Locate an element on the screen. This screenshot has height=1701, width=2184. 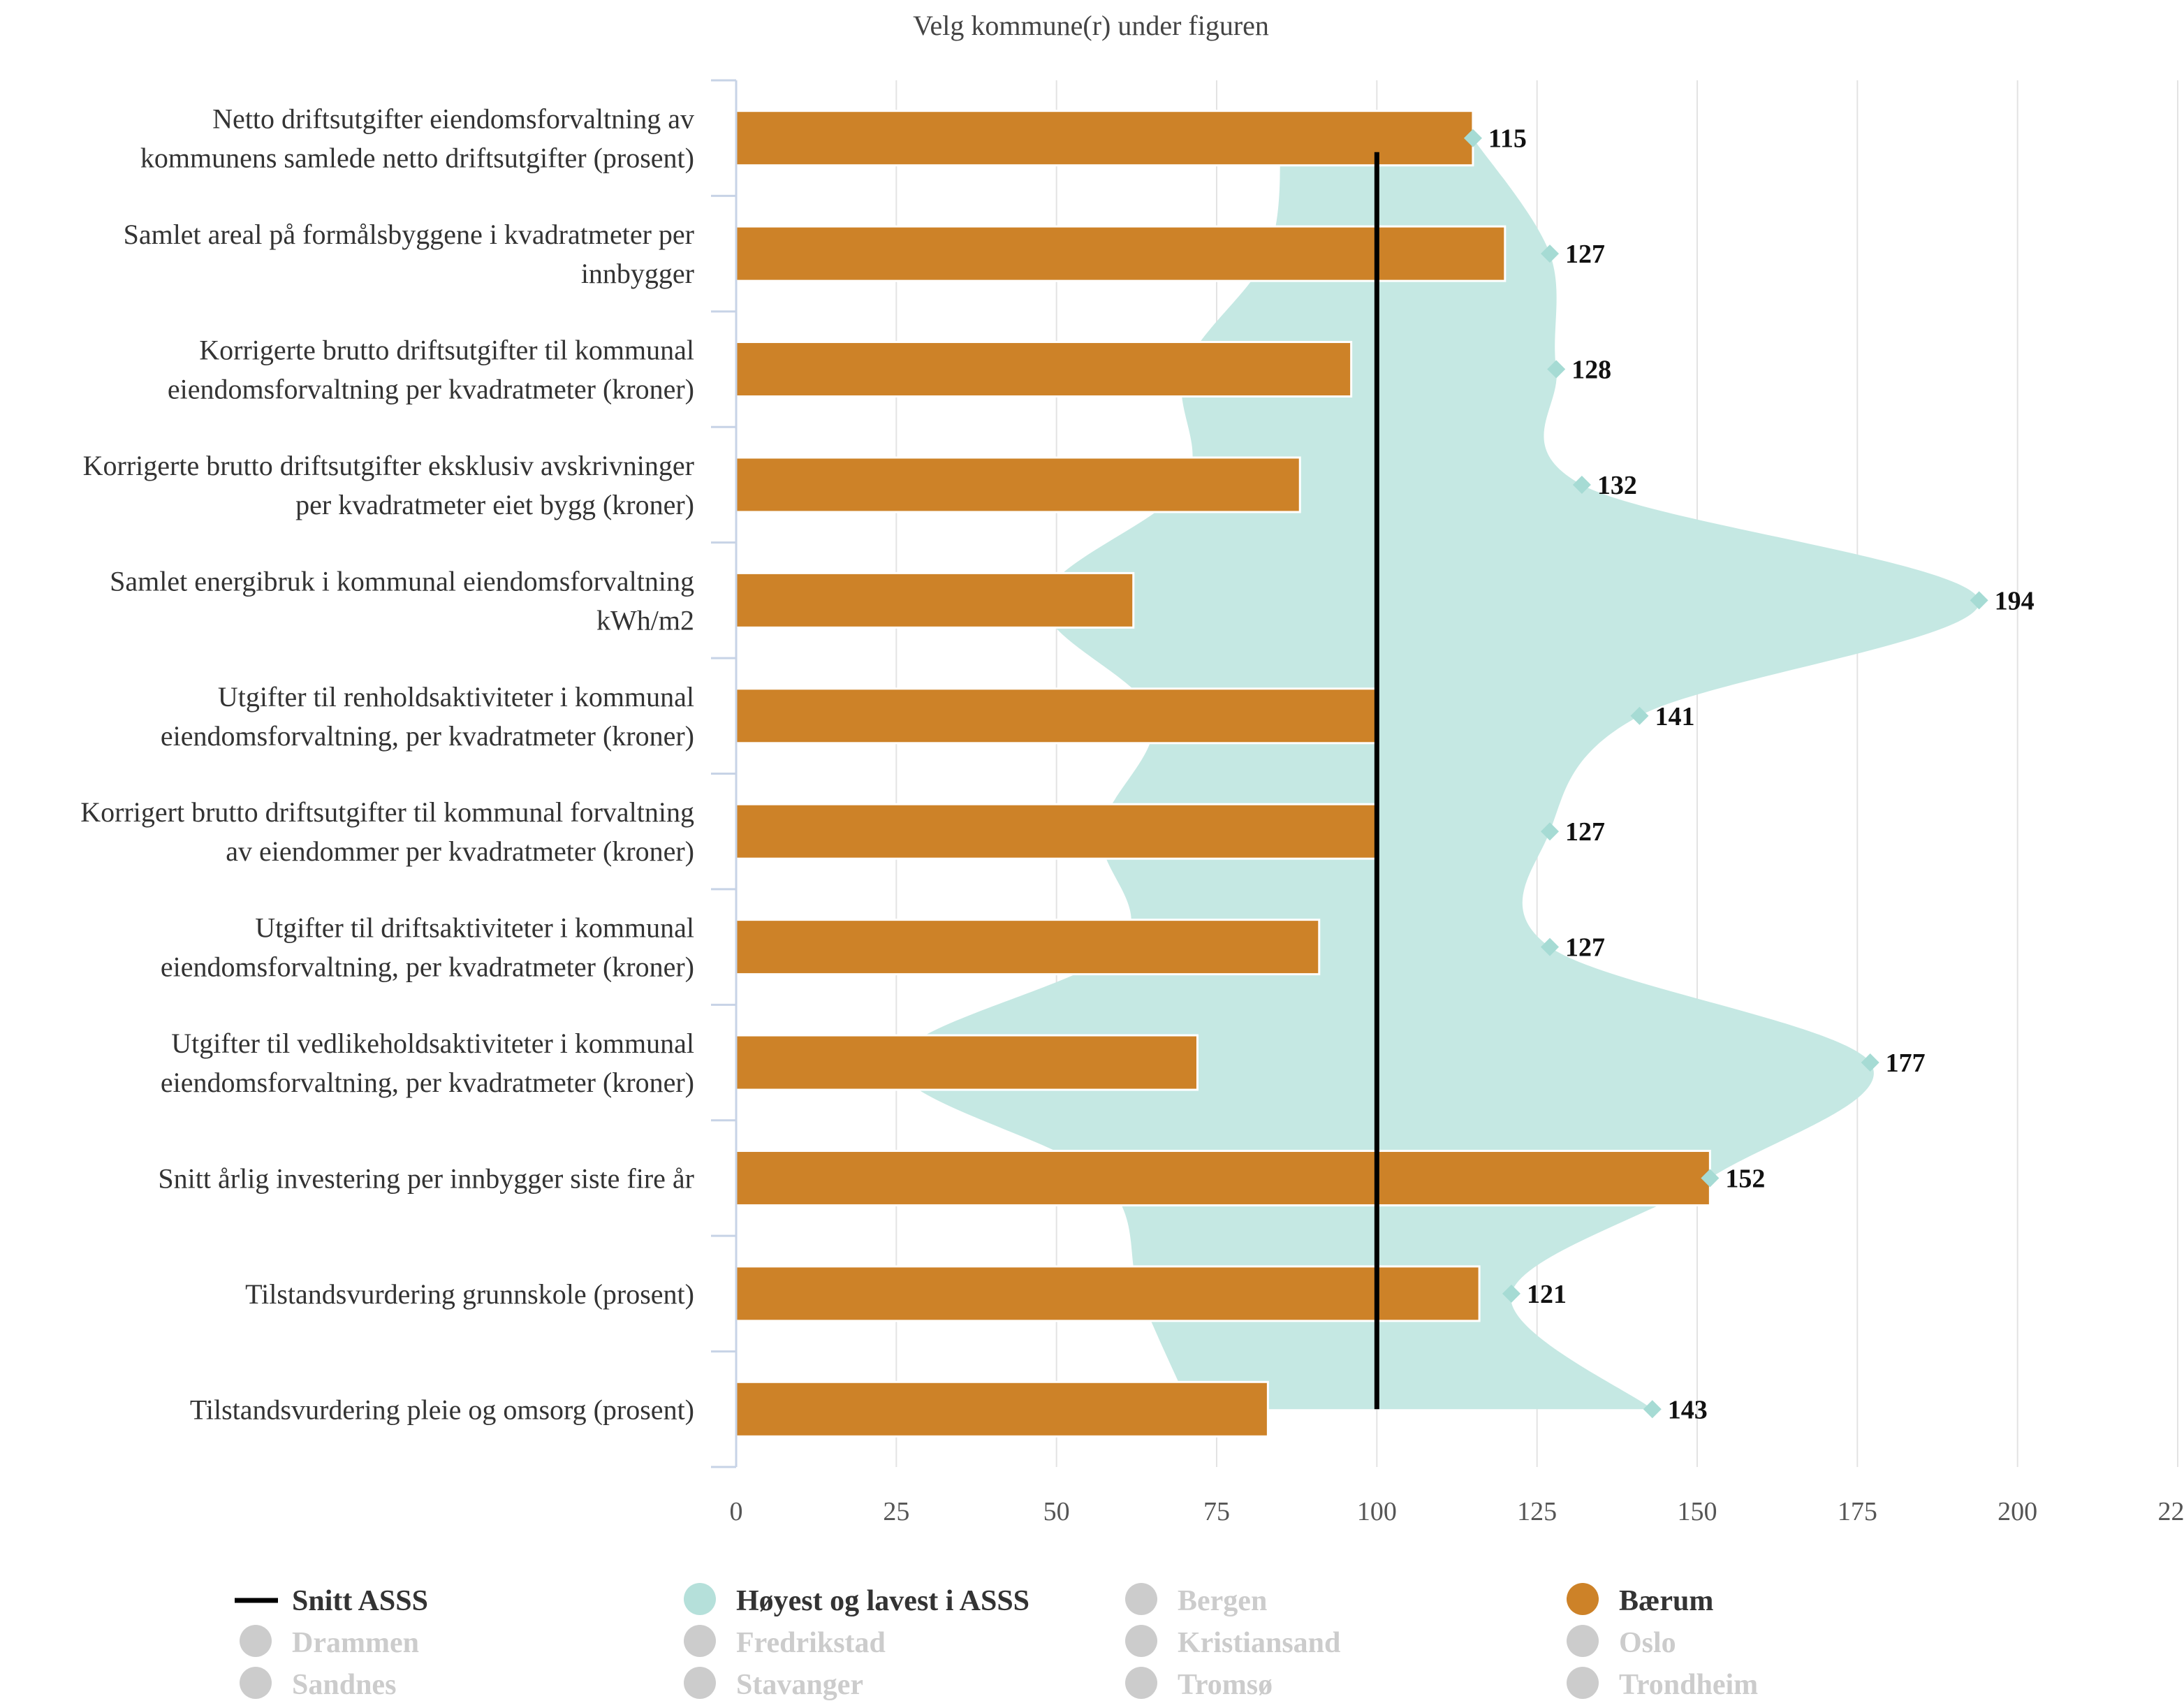
x-tick-label: 0 is located at coordinates (736, 1511).